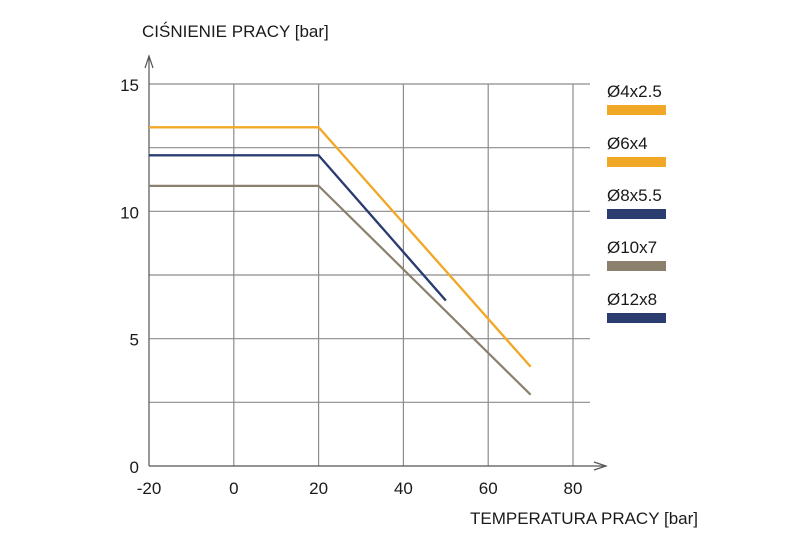  Describe the element at coordinates (129, 85) in the screenshot. I see `y-tick-label: 15` at that location.